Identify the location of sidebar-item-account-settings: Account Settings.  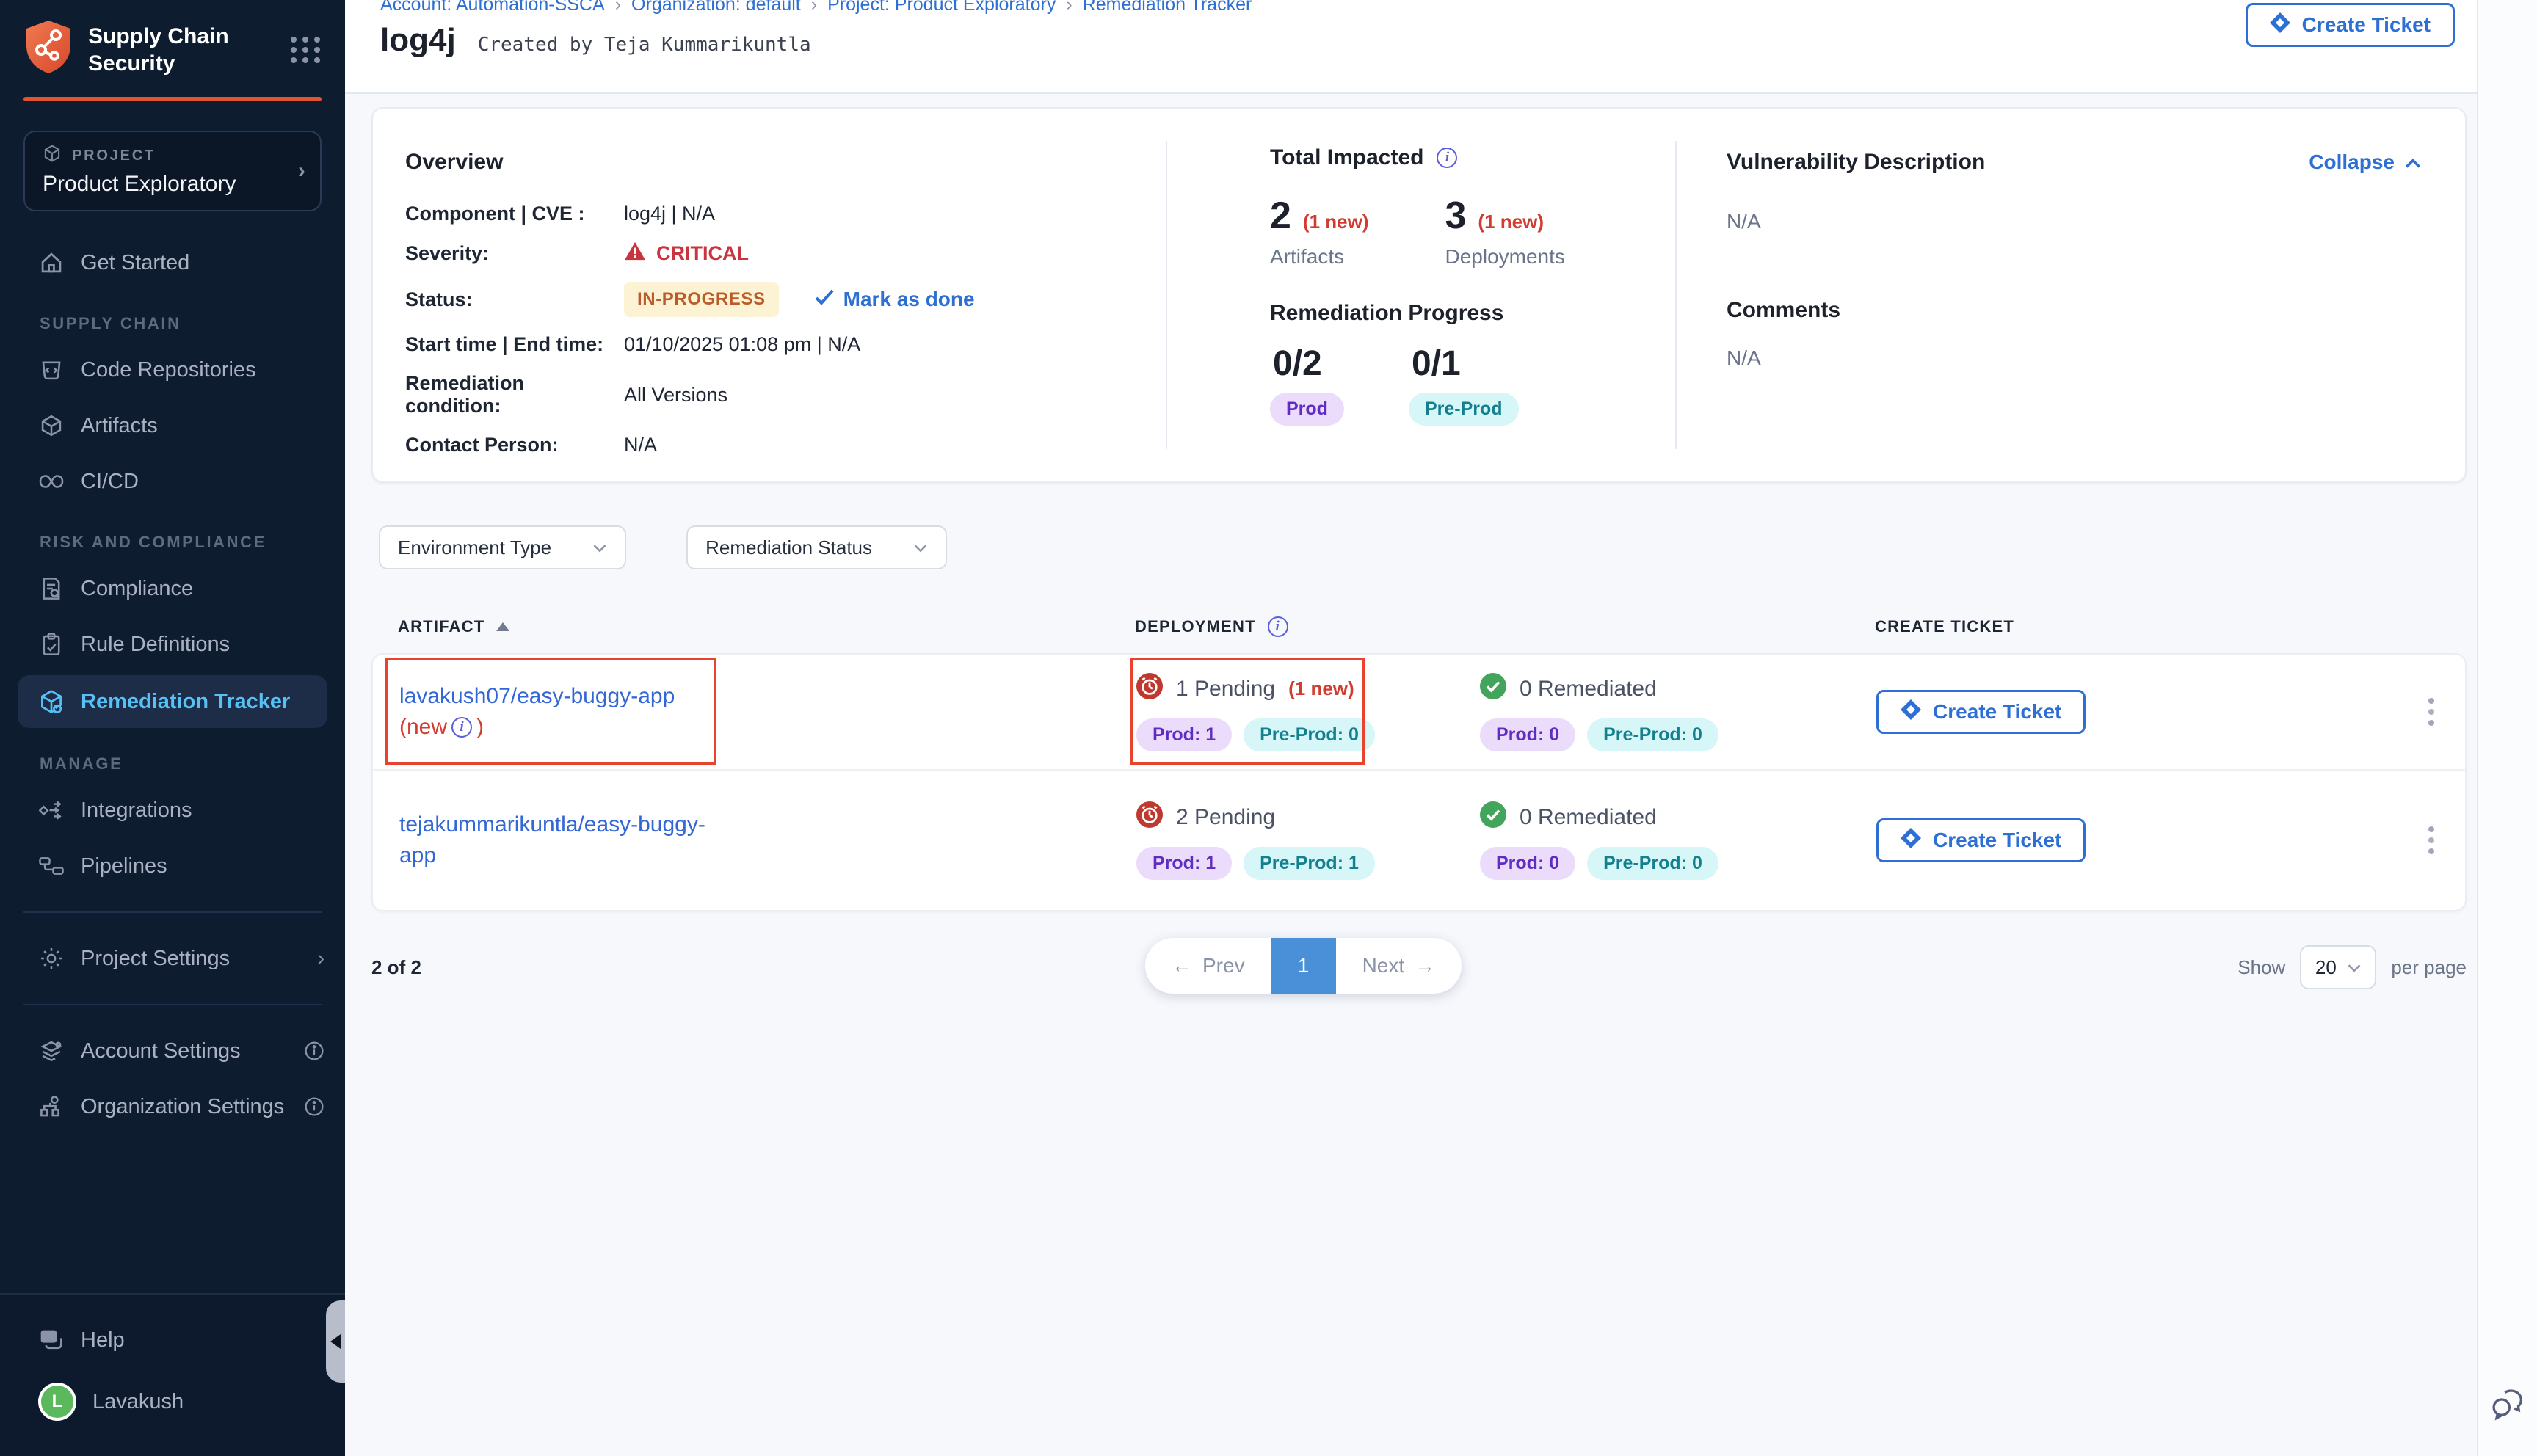
(172, 1051).